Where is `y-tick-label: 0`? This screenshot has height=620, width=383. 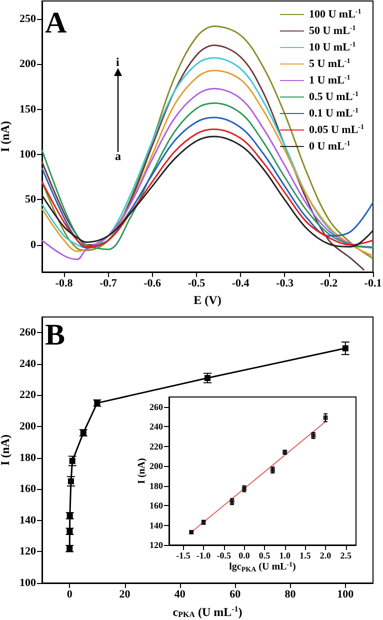 y-tick-label: 0 is located at coordinates (33, 244).